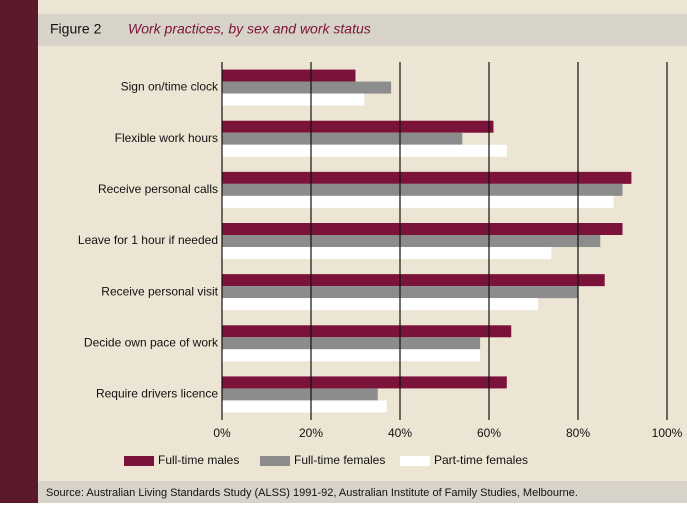 The image size is (687, 508). I want to click on source-band, so click(362, 492).